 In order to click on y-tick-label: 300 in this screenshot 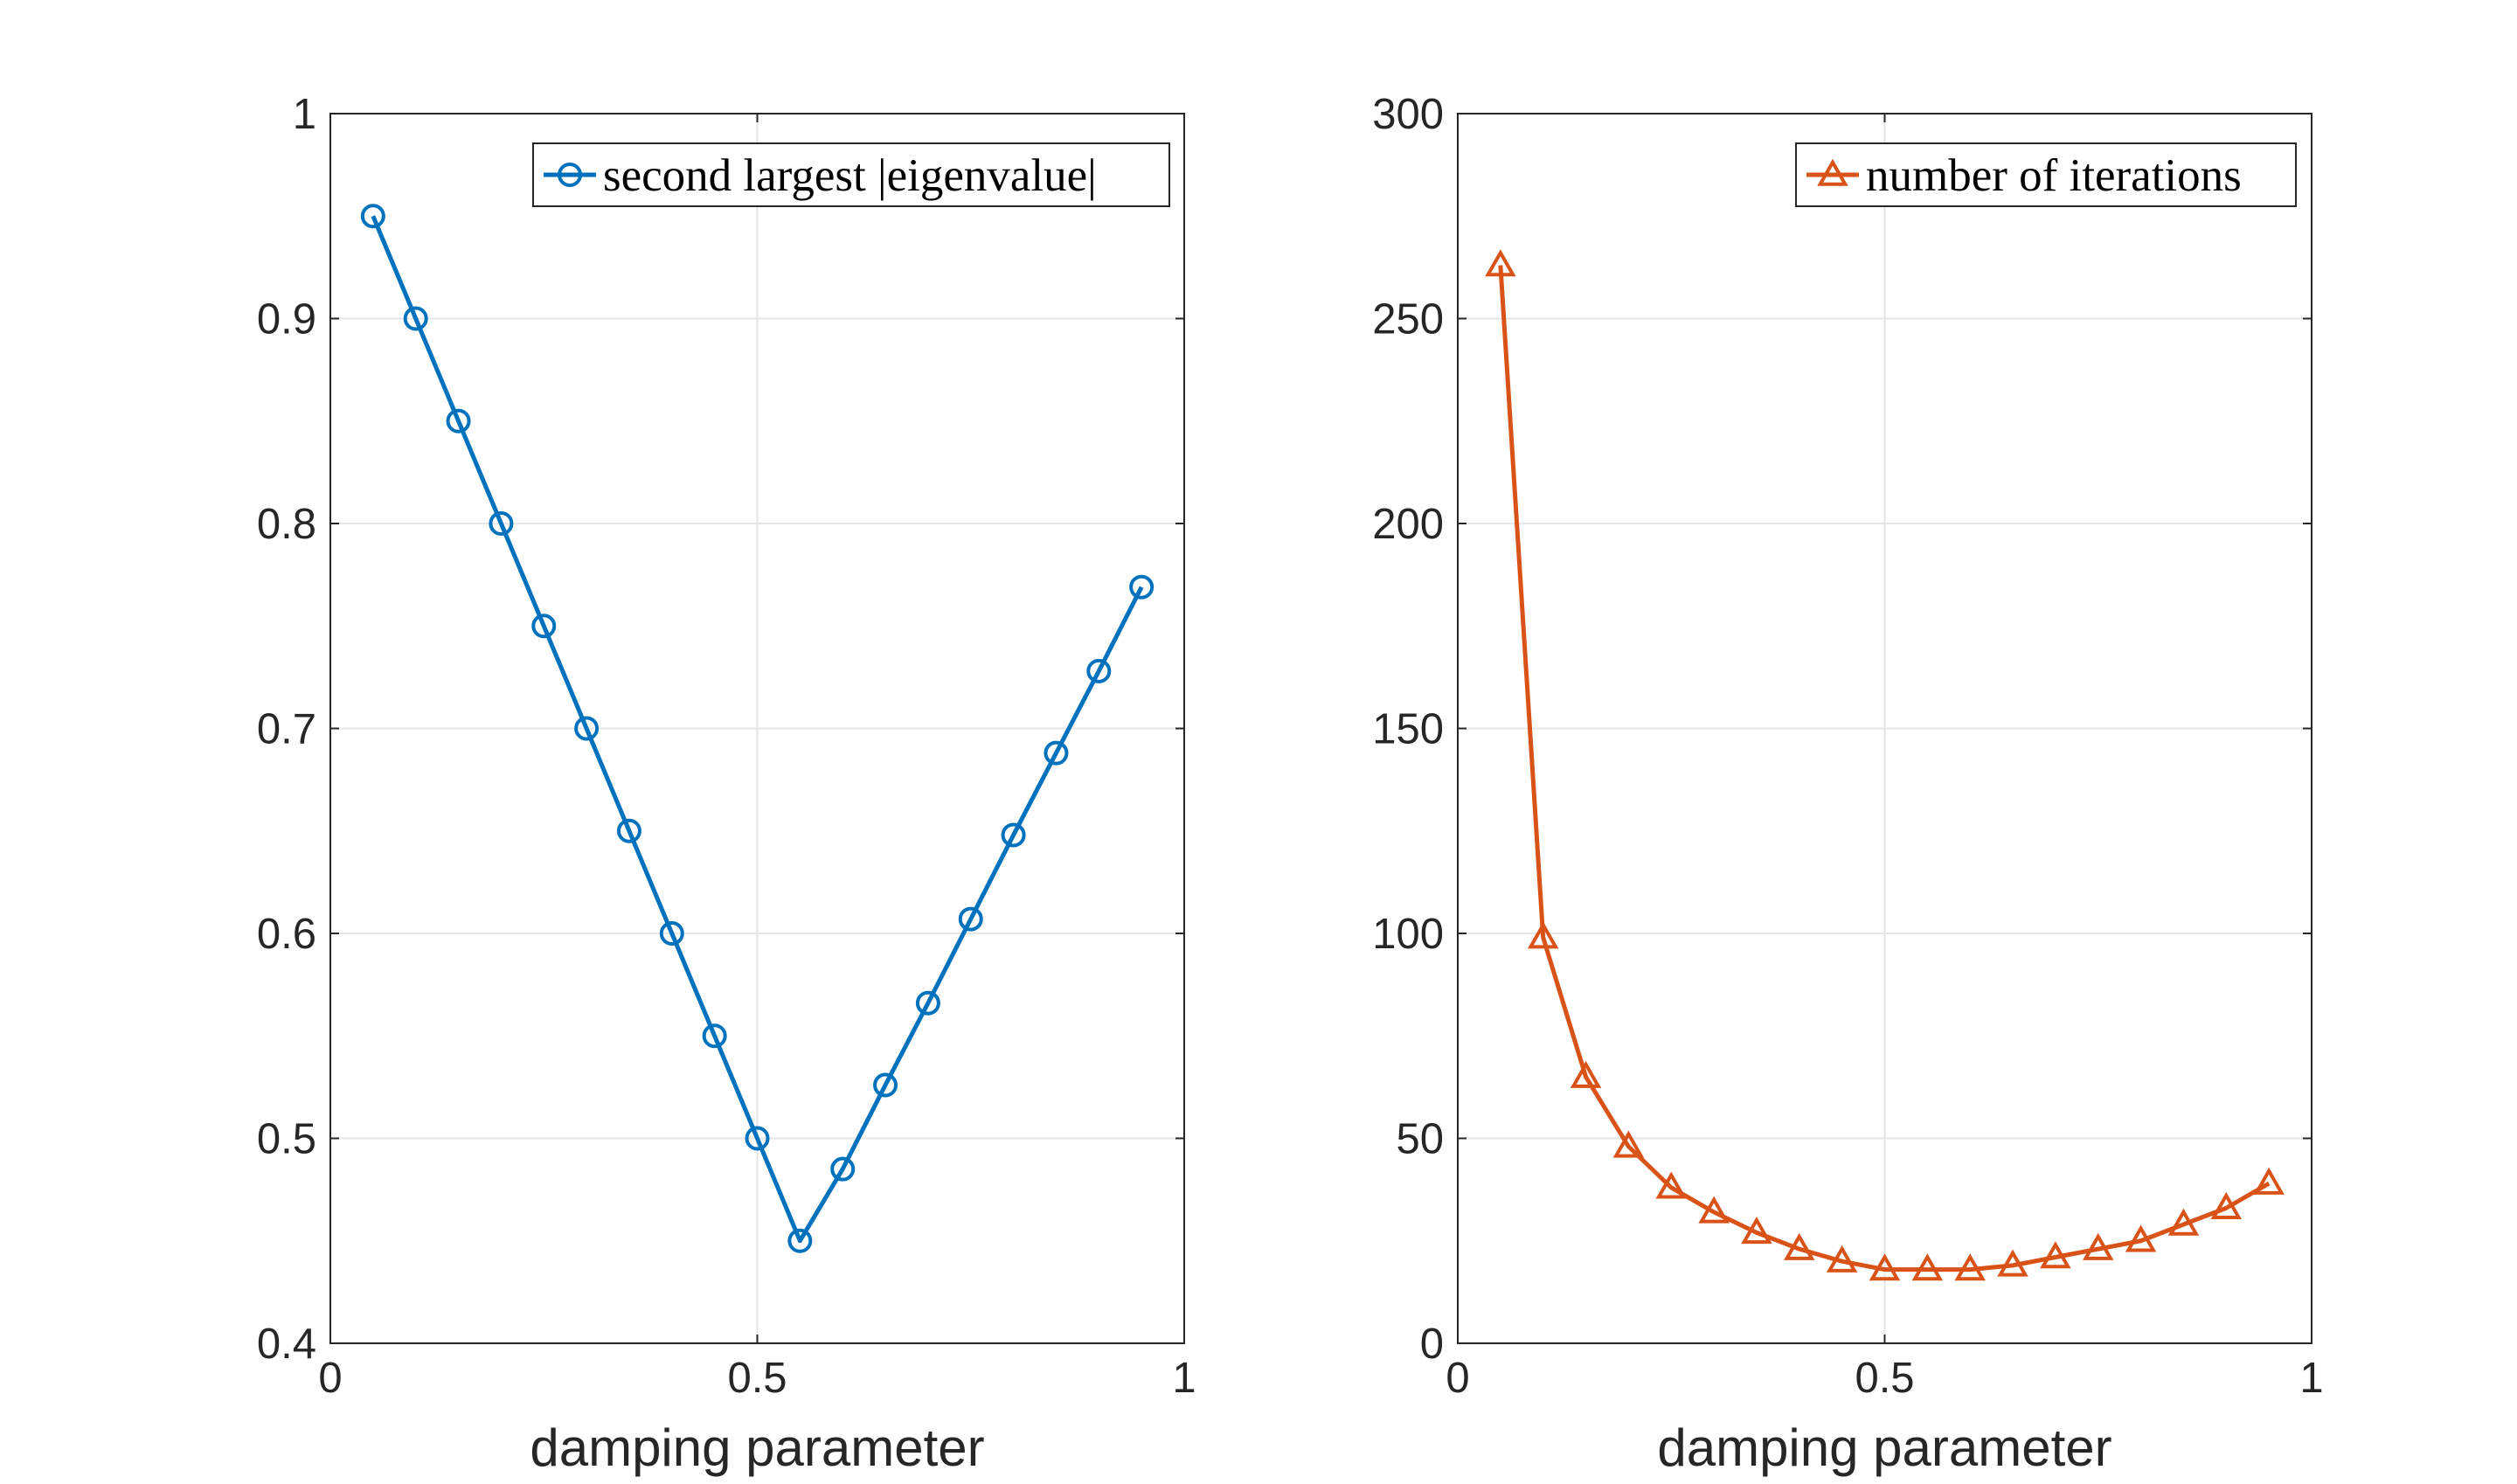, I will do `click(1408, 114)`.